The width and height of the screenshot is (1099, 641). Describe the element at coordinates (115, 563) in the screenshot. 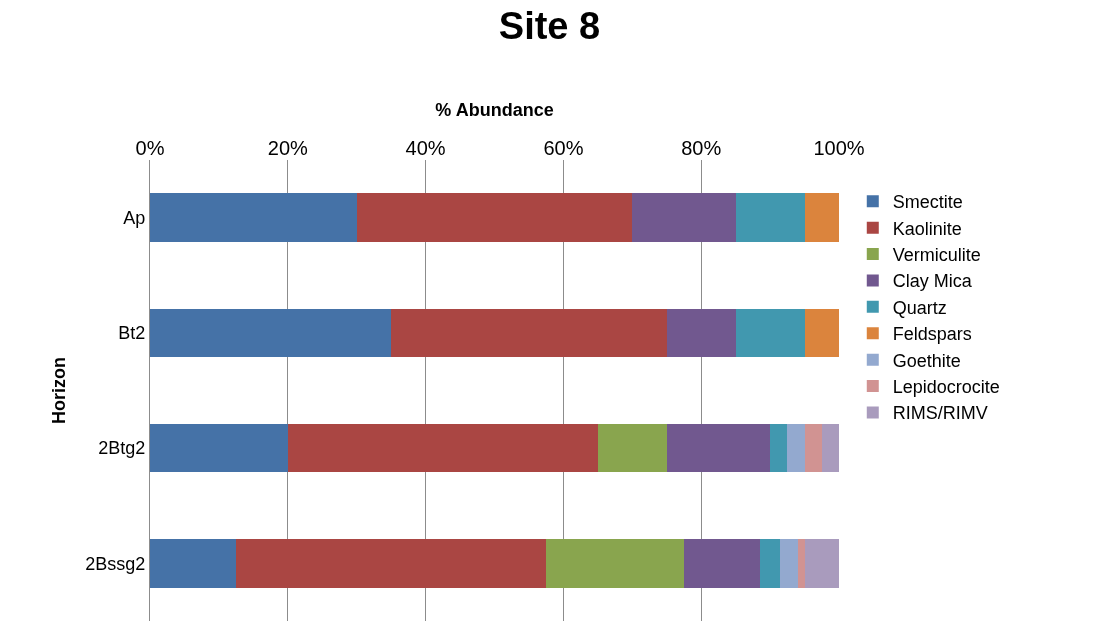

I see `y-tick-label: 2Bssg2` at that location.